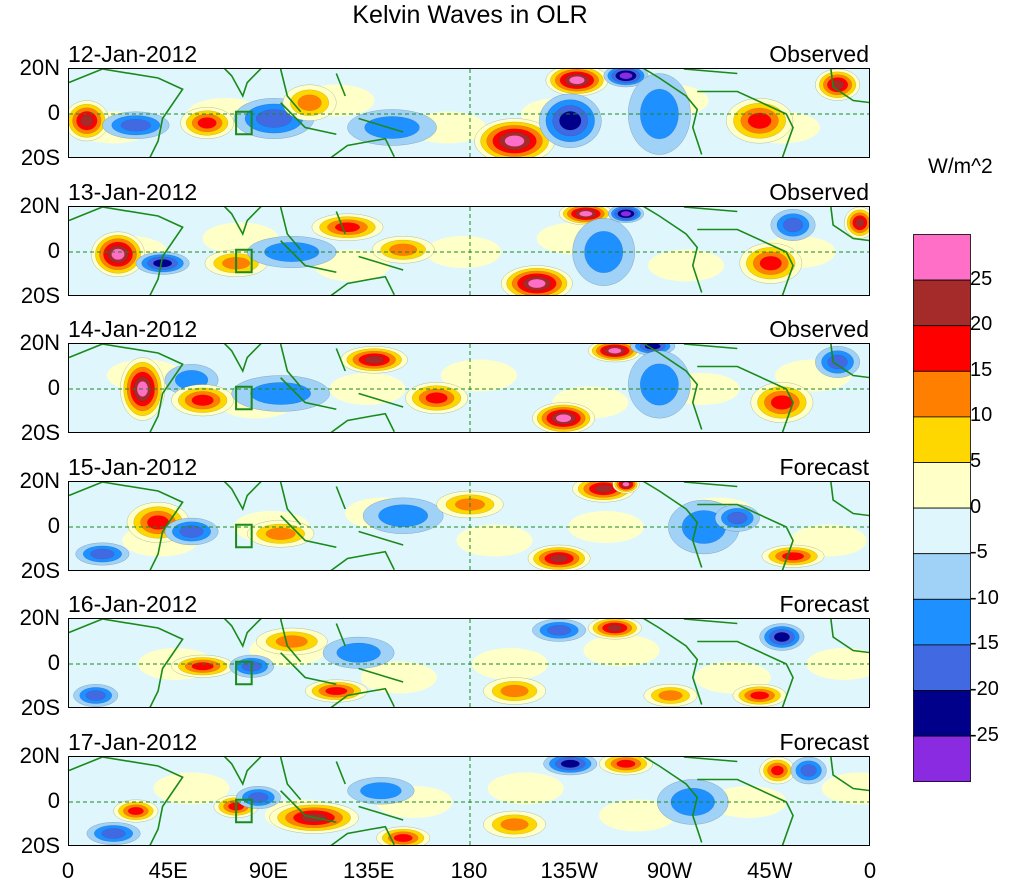 The width and height of the screenshot is (1021, 887). I want to click on panel-date: 16-Jan-2012, so click(133, 604).